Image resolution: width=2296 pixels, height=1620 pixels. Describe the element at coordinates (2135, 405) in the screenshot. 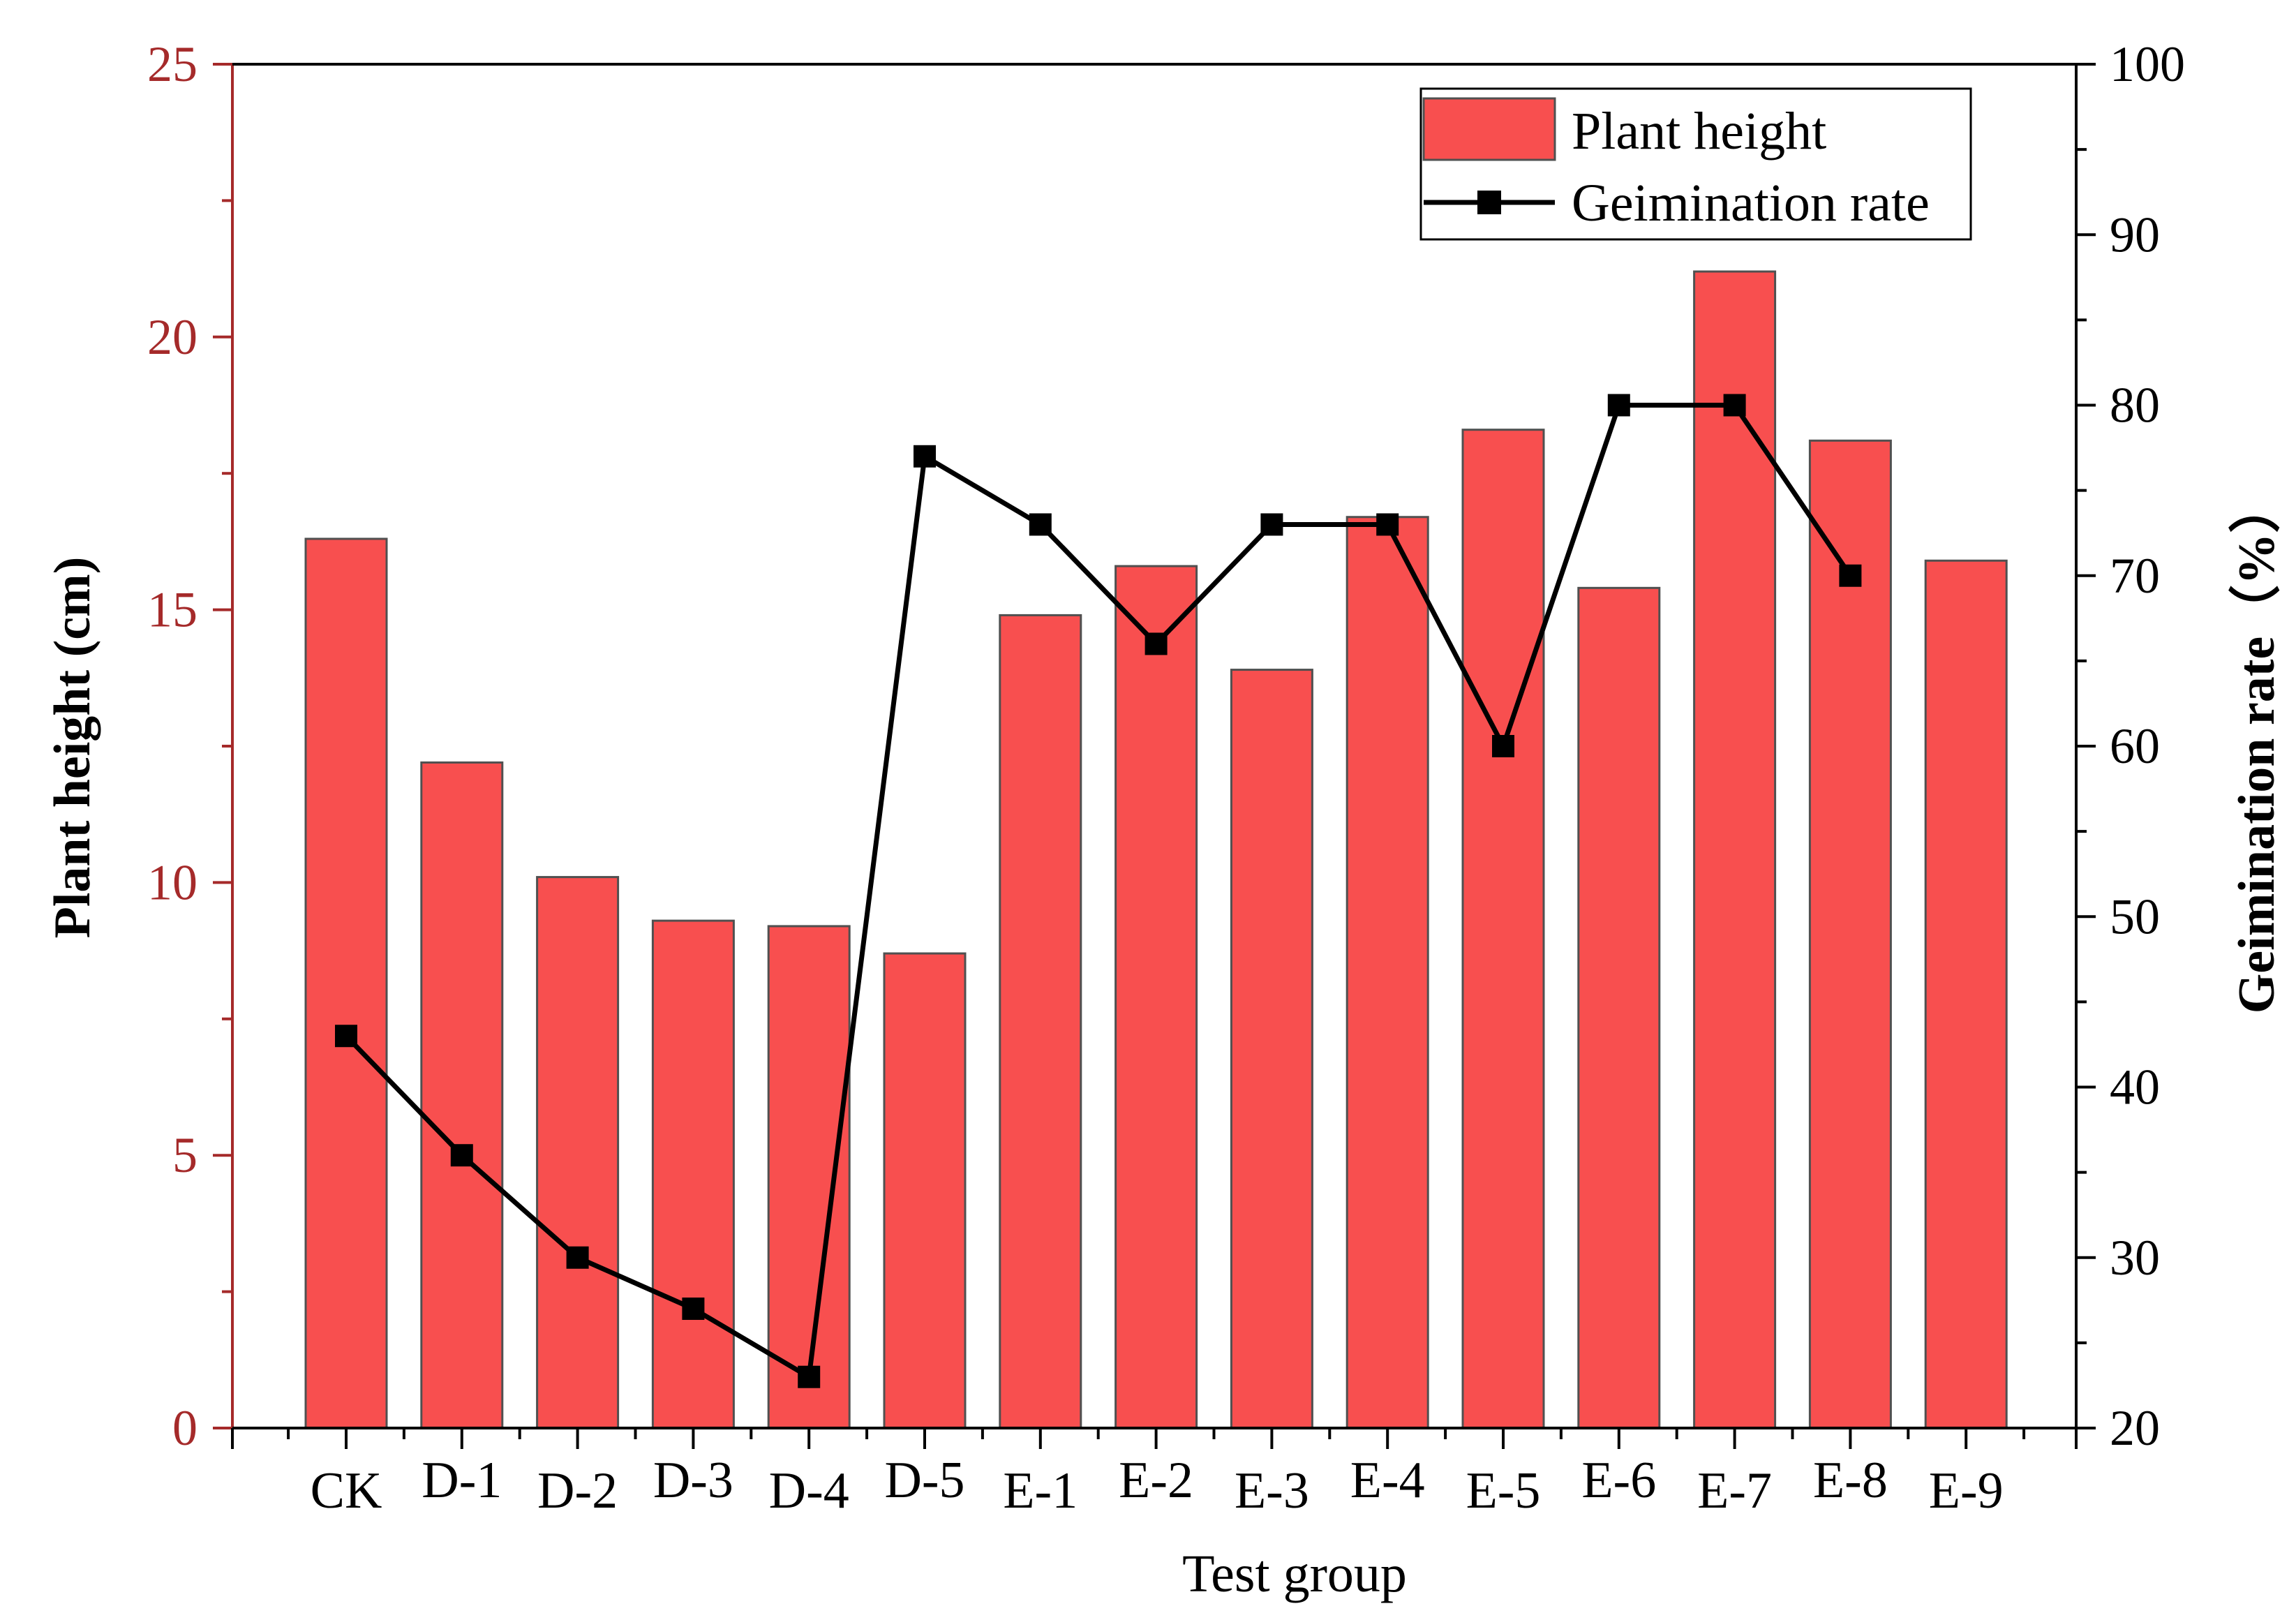

I see `y-right-tick-label: 80` at that location.